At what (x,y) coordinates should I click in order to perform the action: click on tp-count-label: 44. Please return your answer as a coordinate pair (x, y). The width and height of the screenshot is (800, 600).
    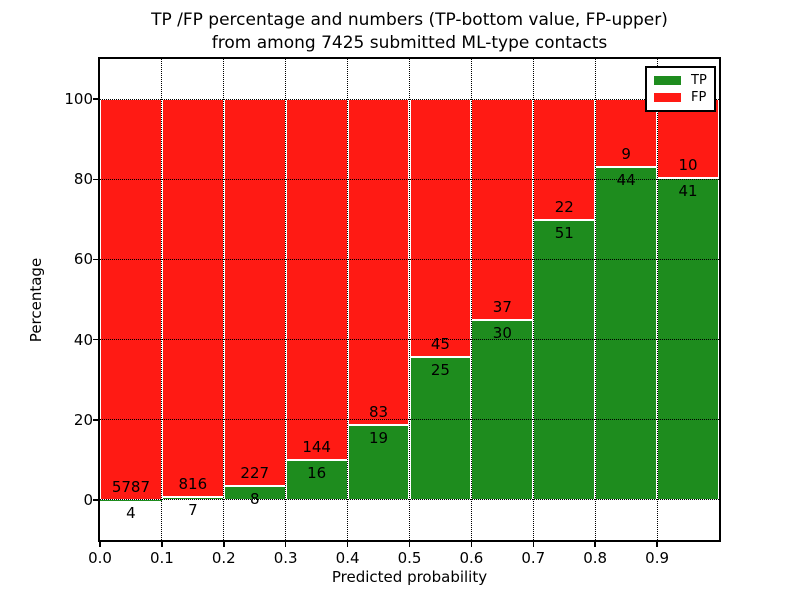
    Looking at the image, I should click on (626, 180).